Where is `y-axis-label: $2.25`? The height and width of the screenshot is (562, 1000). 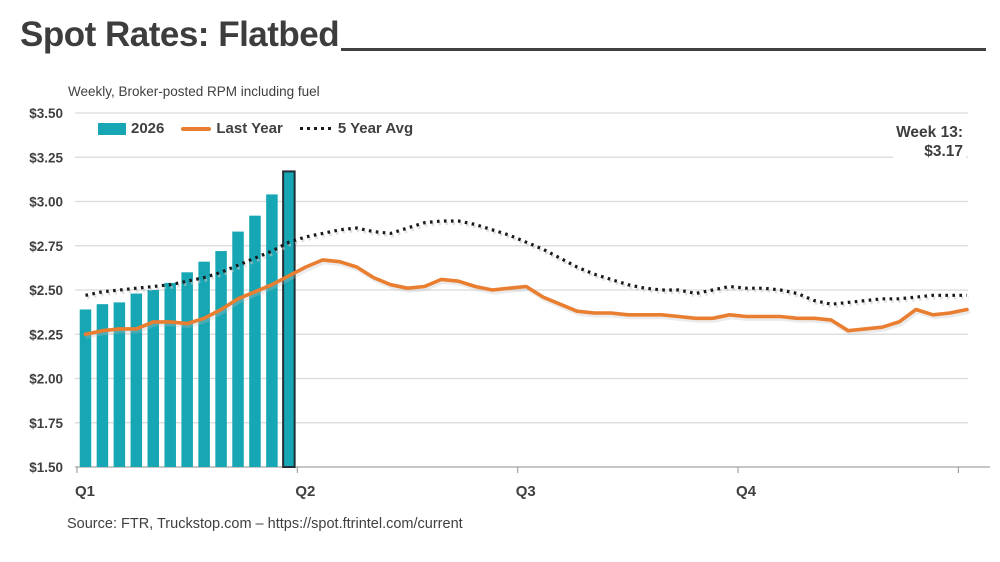
y-axis-label: $2.25 is located at coordinates (46, 334).